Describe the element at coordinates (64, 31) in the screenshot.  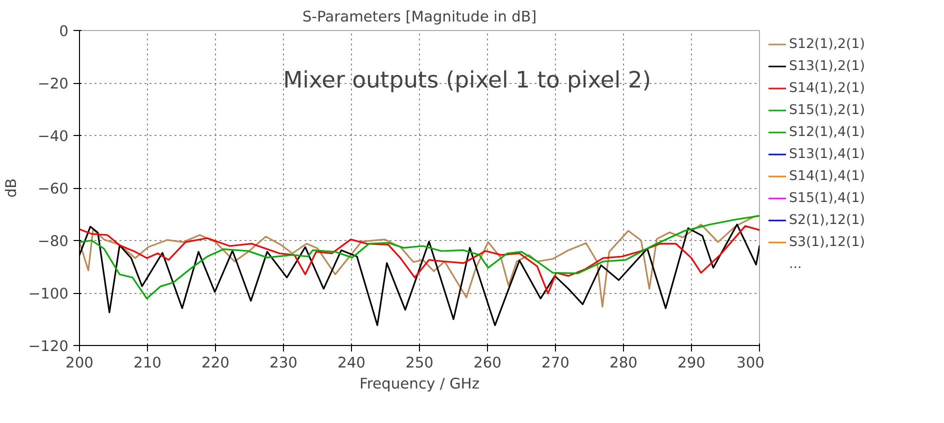
I see `y-tick-label: 0` at that location.